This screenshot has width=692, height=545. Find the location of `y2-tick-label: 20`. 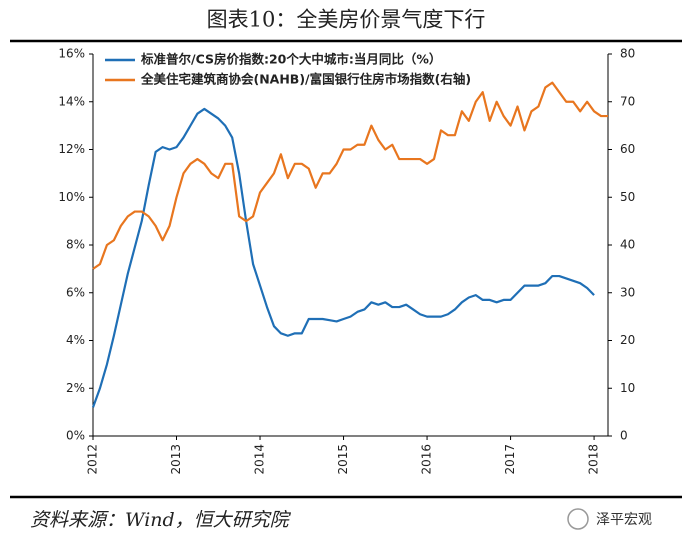

y2-tick-label: 20 is located at coordinates (627, 340).